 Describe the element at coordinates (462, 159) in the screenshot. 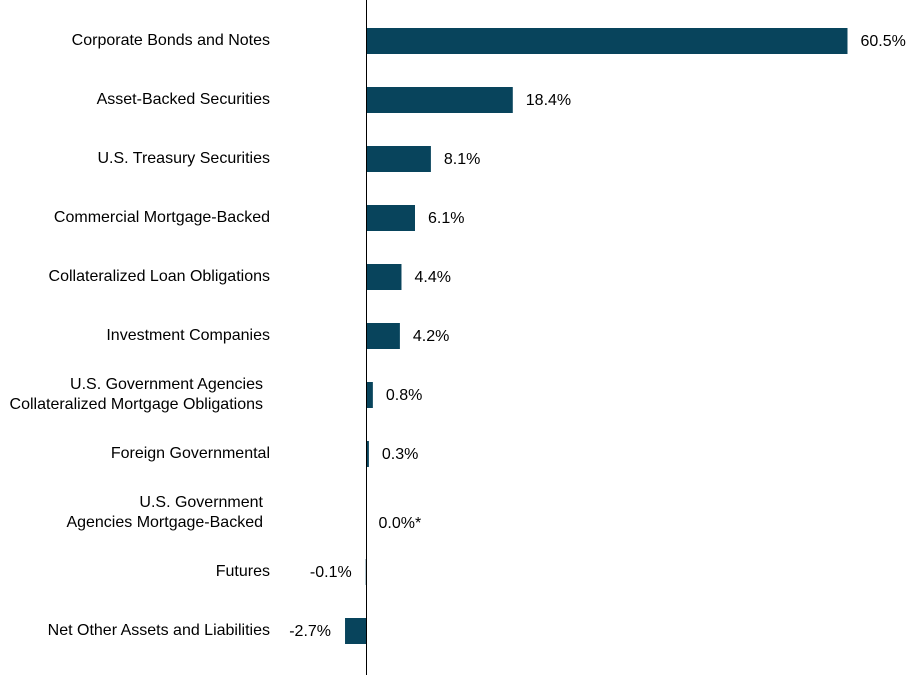

I see `data-label: 8.1%` at that location.